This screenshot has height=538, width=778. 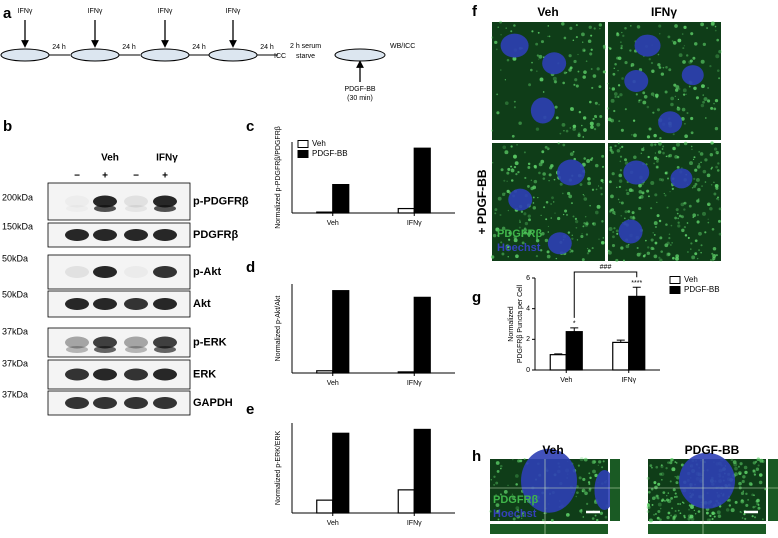 I want to click on x-tick-label: Veh, so click(x=566, y=380).